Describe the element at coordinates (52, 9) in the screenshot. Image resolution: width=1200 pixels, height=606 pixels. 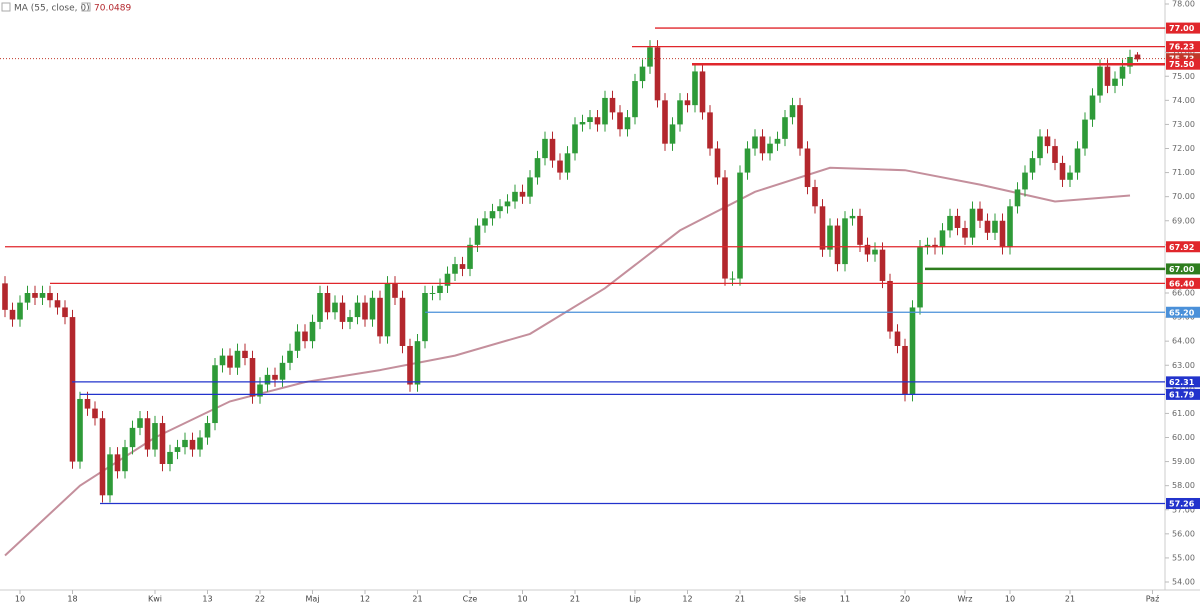
I see `ma-legend: MA (55, close, 0)` at that location.